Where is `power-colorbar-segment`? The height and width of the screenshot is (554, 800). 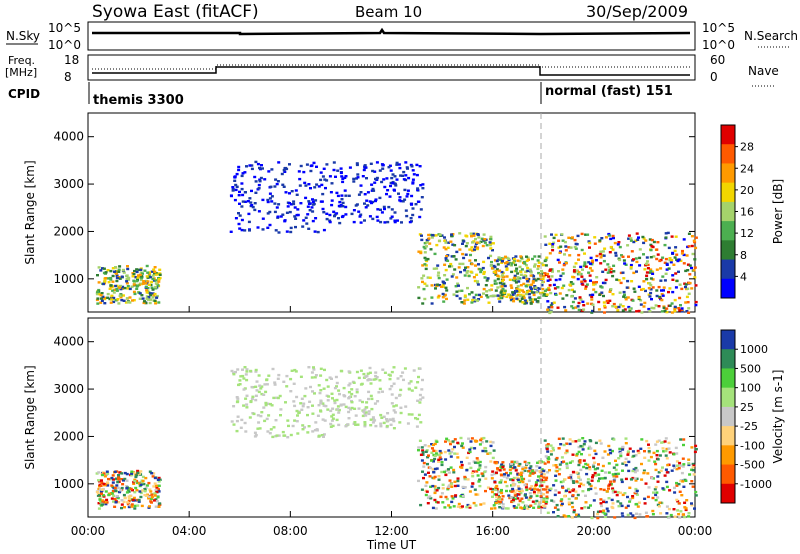 power-colorbar-segment is located at coordinates (728, 288).